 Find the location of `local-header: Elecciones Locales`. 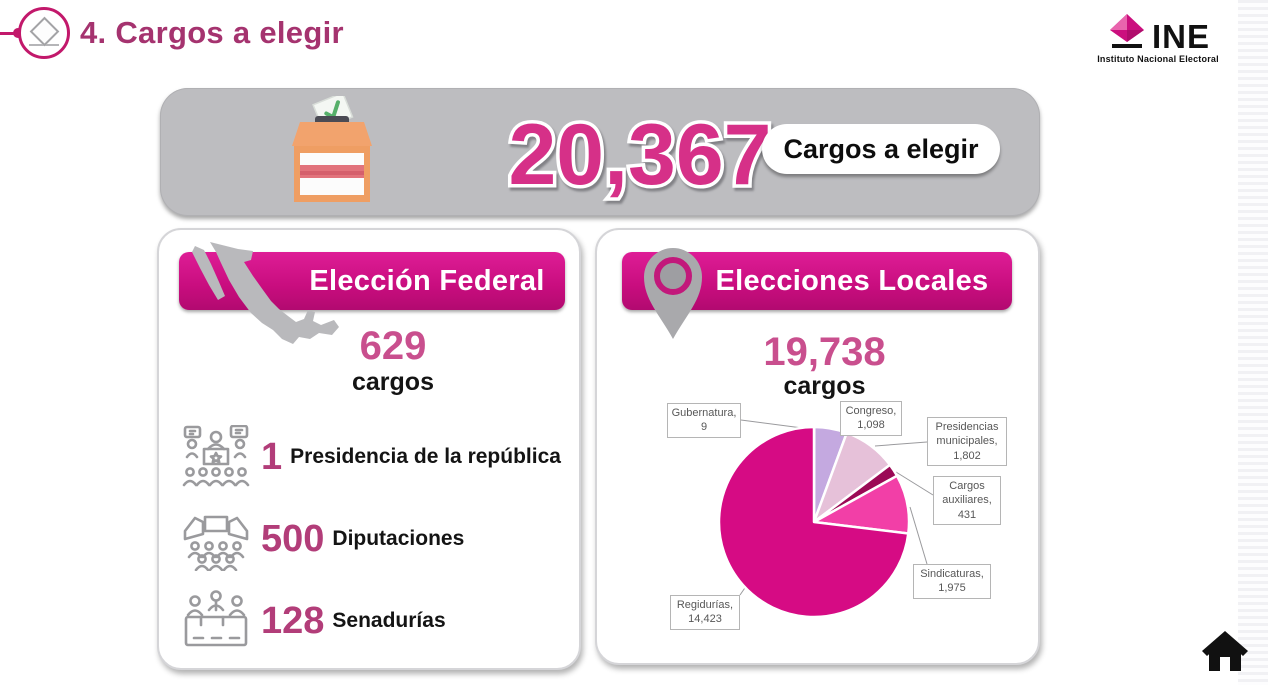

local-header: Elecciones Locales is located at coordinates (817, 281).